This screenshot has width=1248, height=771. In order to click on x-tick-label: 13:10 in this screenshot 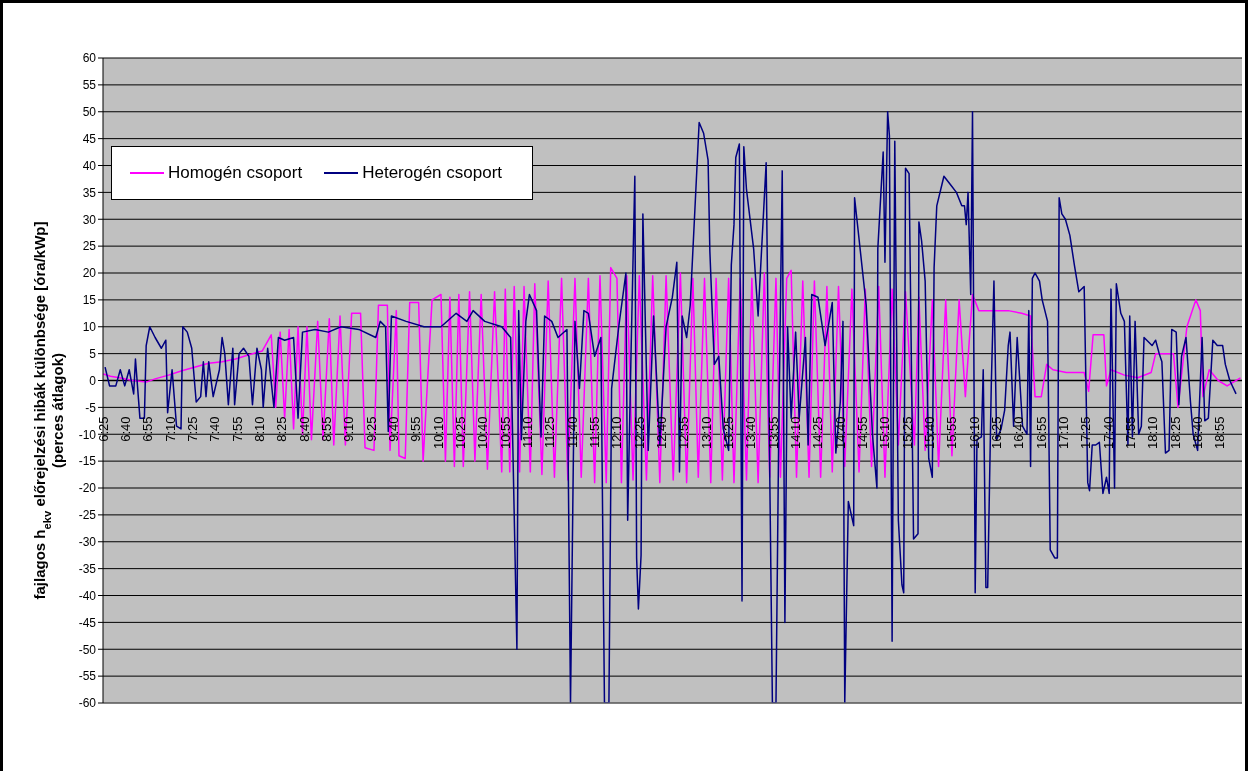, I will do `click(706, 433)`.